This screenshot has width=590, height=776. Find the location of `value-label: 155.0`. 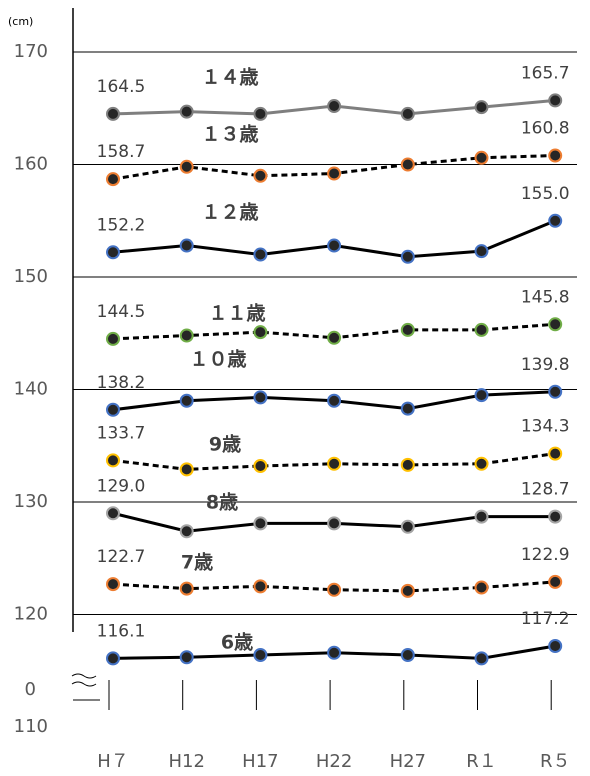

value-label: 155.0 is located at coordinates (545, 194).